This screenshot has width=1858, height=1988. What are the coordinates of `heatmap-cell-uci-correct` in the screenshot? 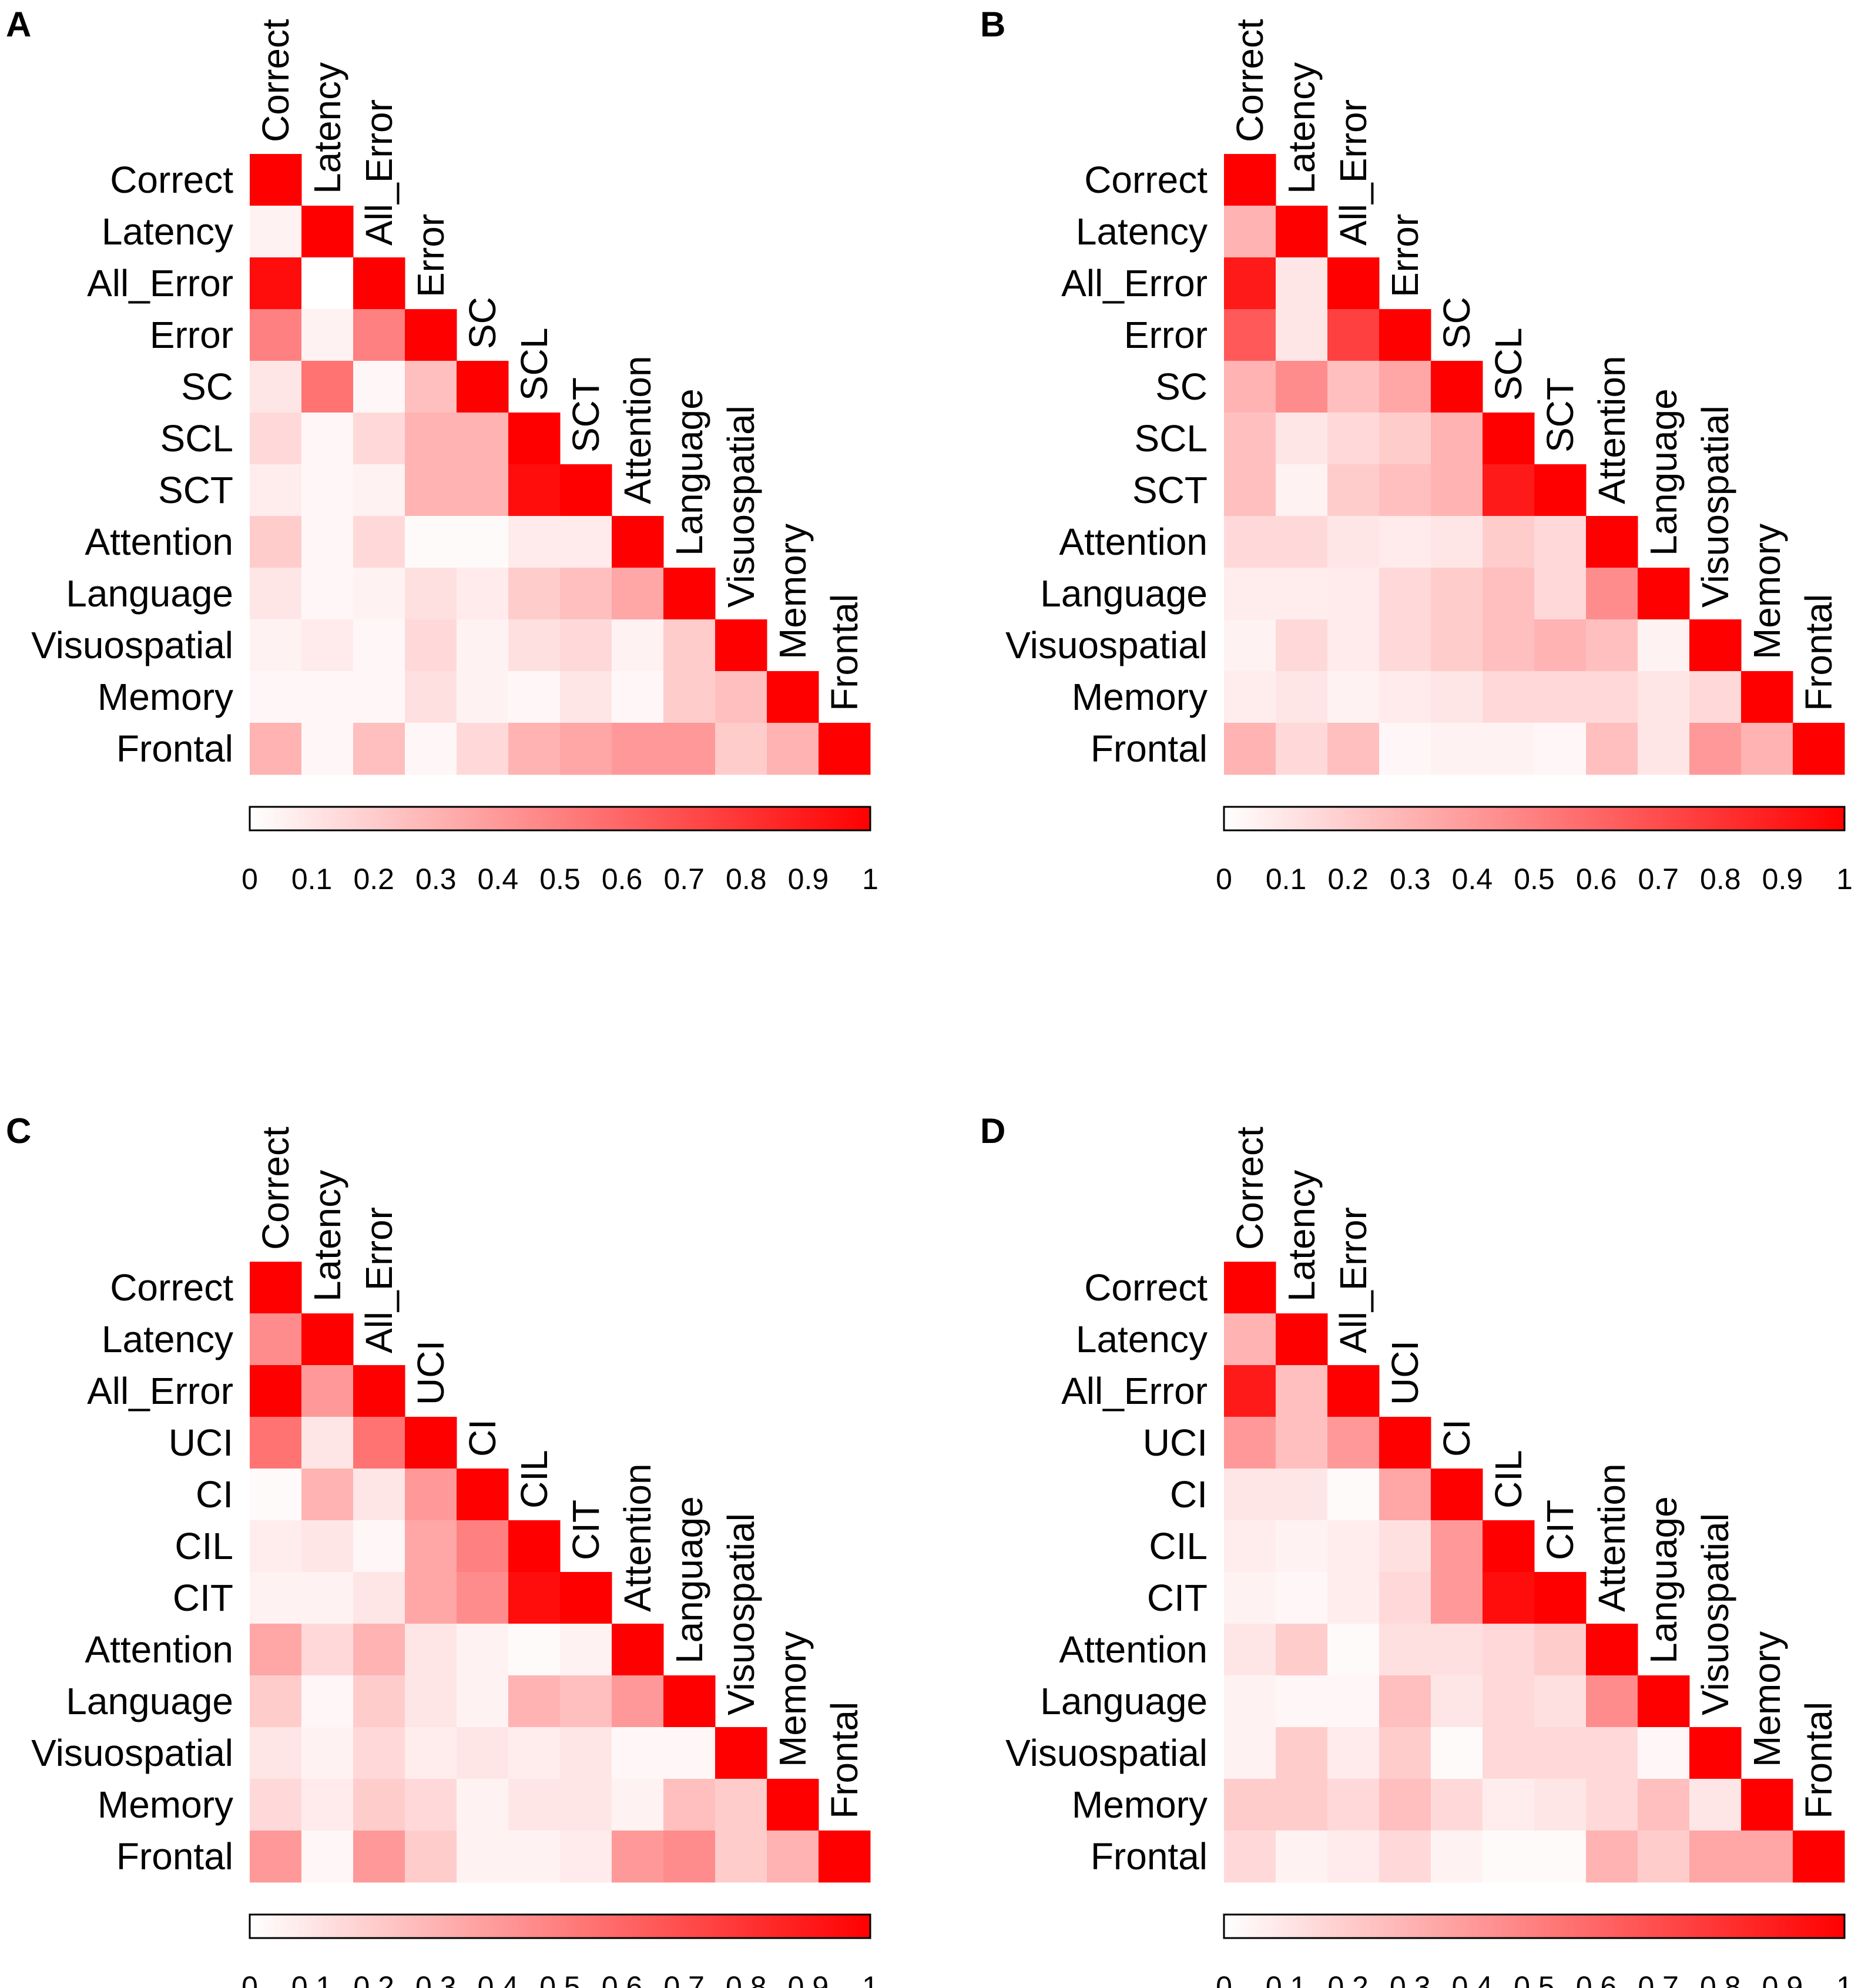 It's located at (1250, 1443).